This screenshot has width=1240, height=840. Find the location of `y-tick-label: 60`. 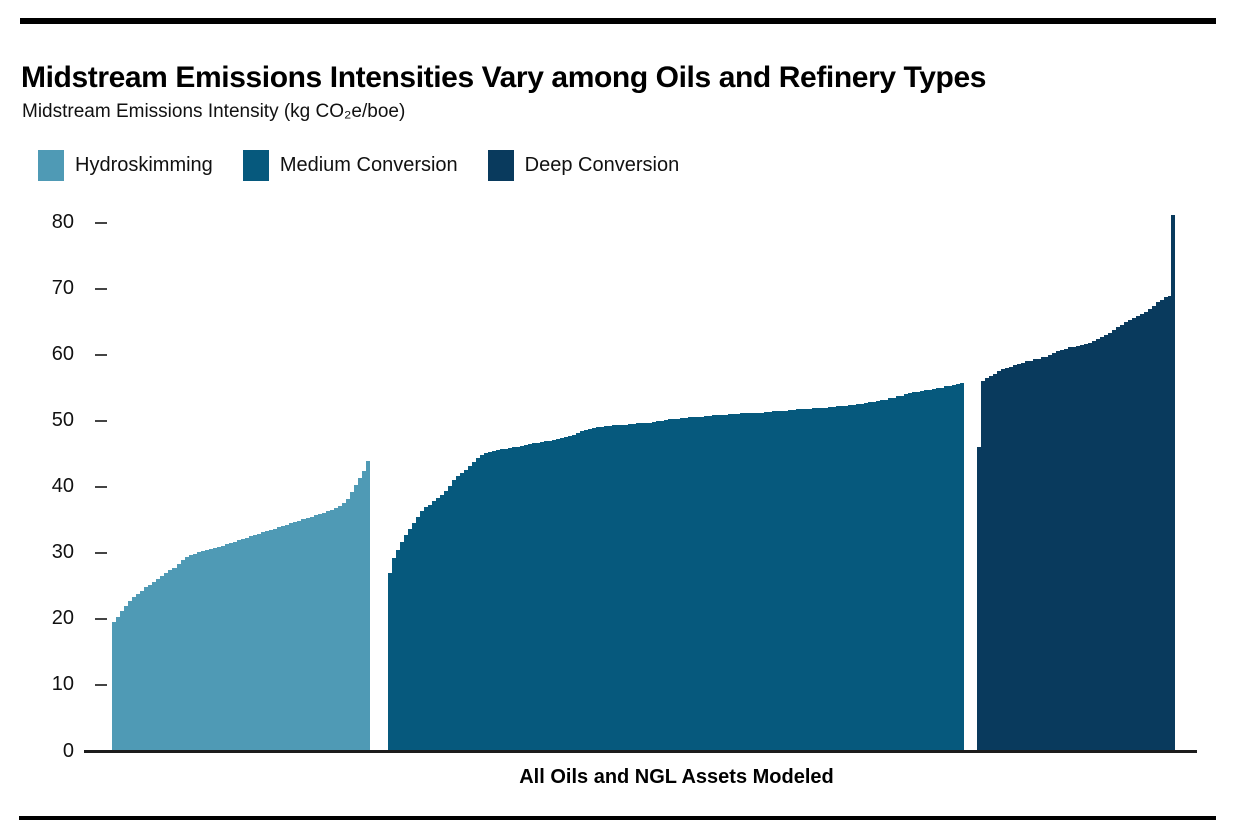

y-tick-label: 60 is located at coordinates (62, 353).